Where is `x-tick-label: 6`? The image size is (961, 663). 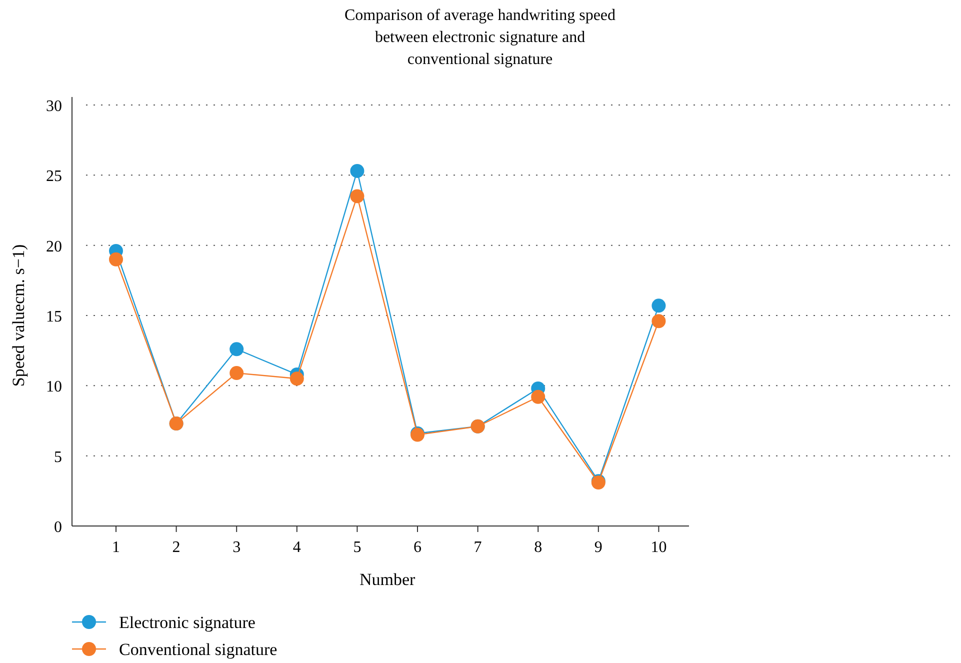 x-tick-label: 6 is located at coordinates (418, 547).